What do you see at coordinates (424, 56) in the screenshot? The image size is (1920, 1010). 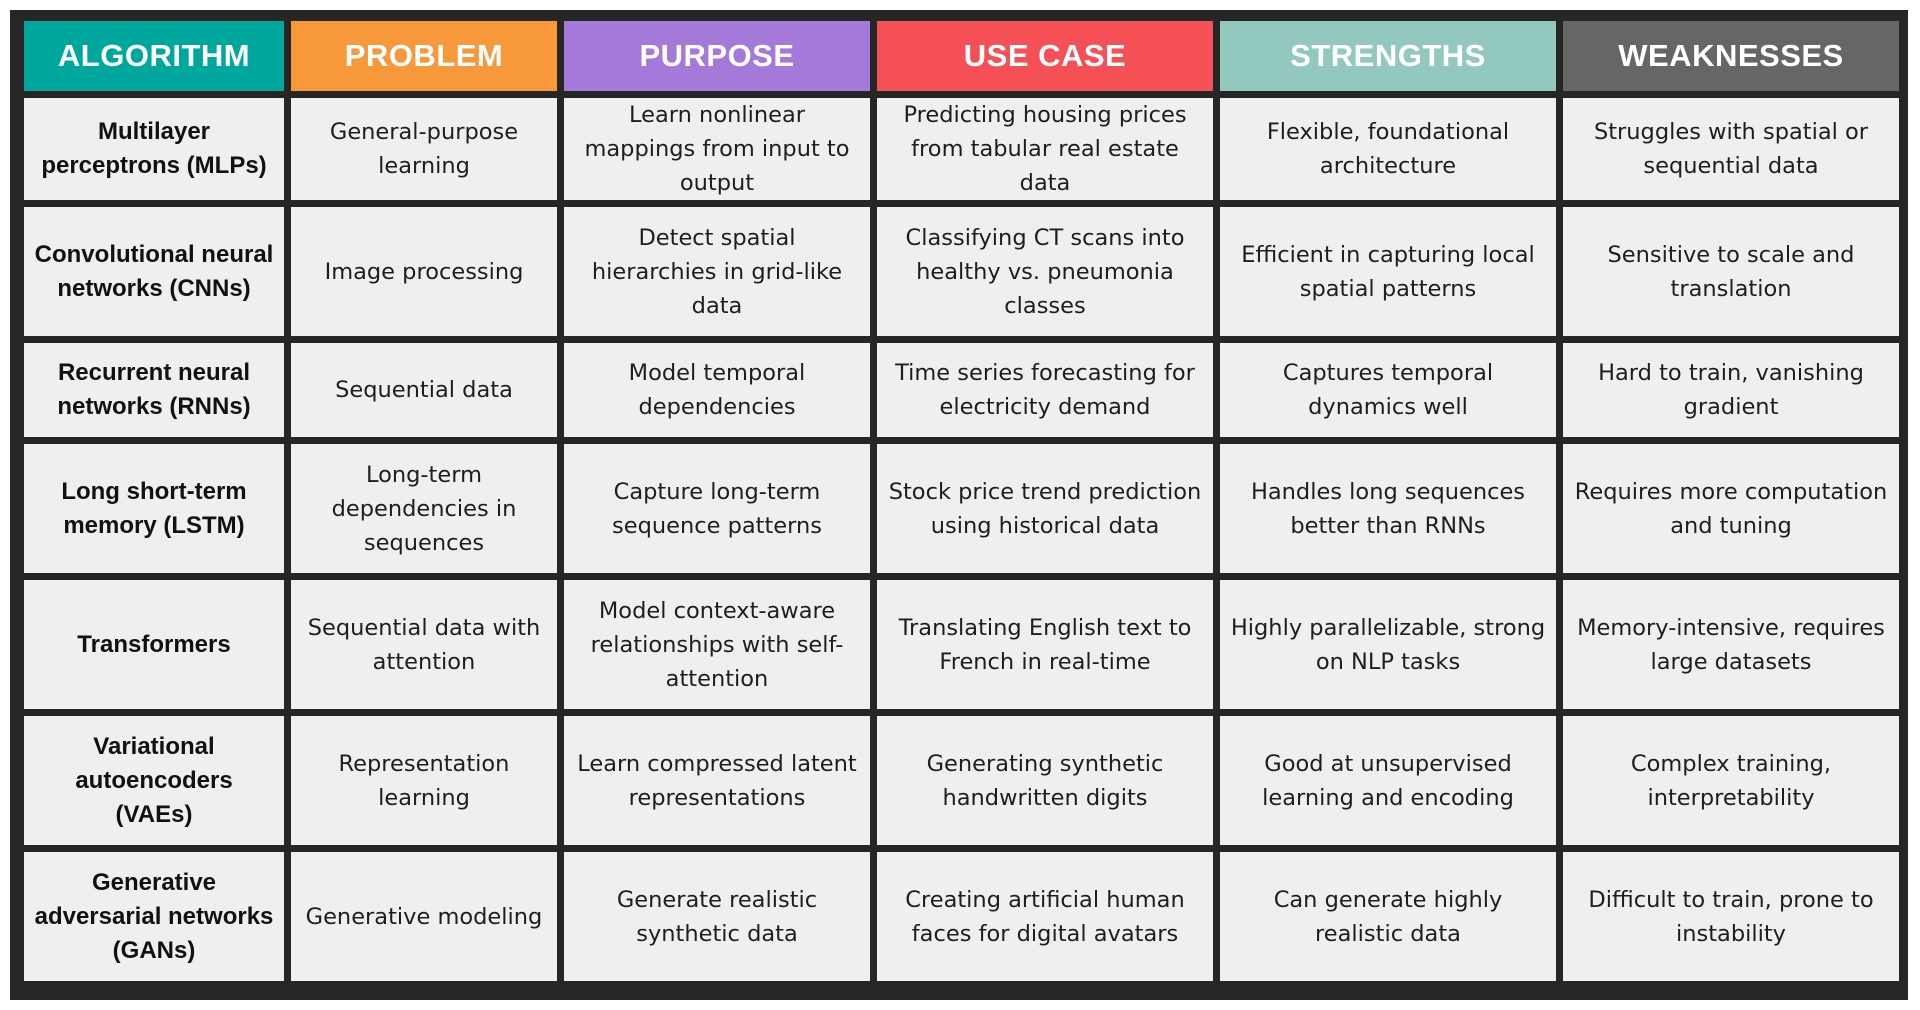 I see `header-problem: PROBLEM` at bounding box center [424, 56].